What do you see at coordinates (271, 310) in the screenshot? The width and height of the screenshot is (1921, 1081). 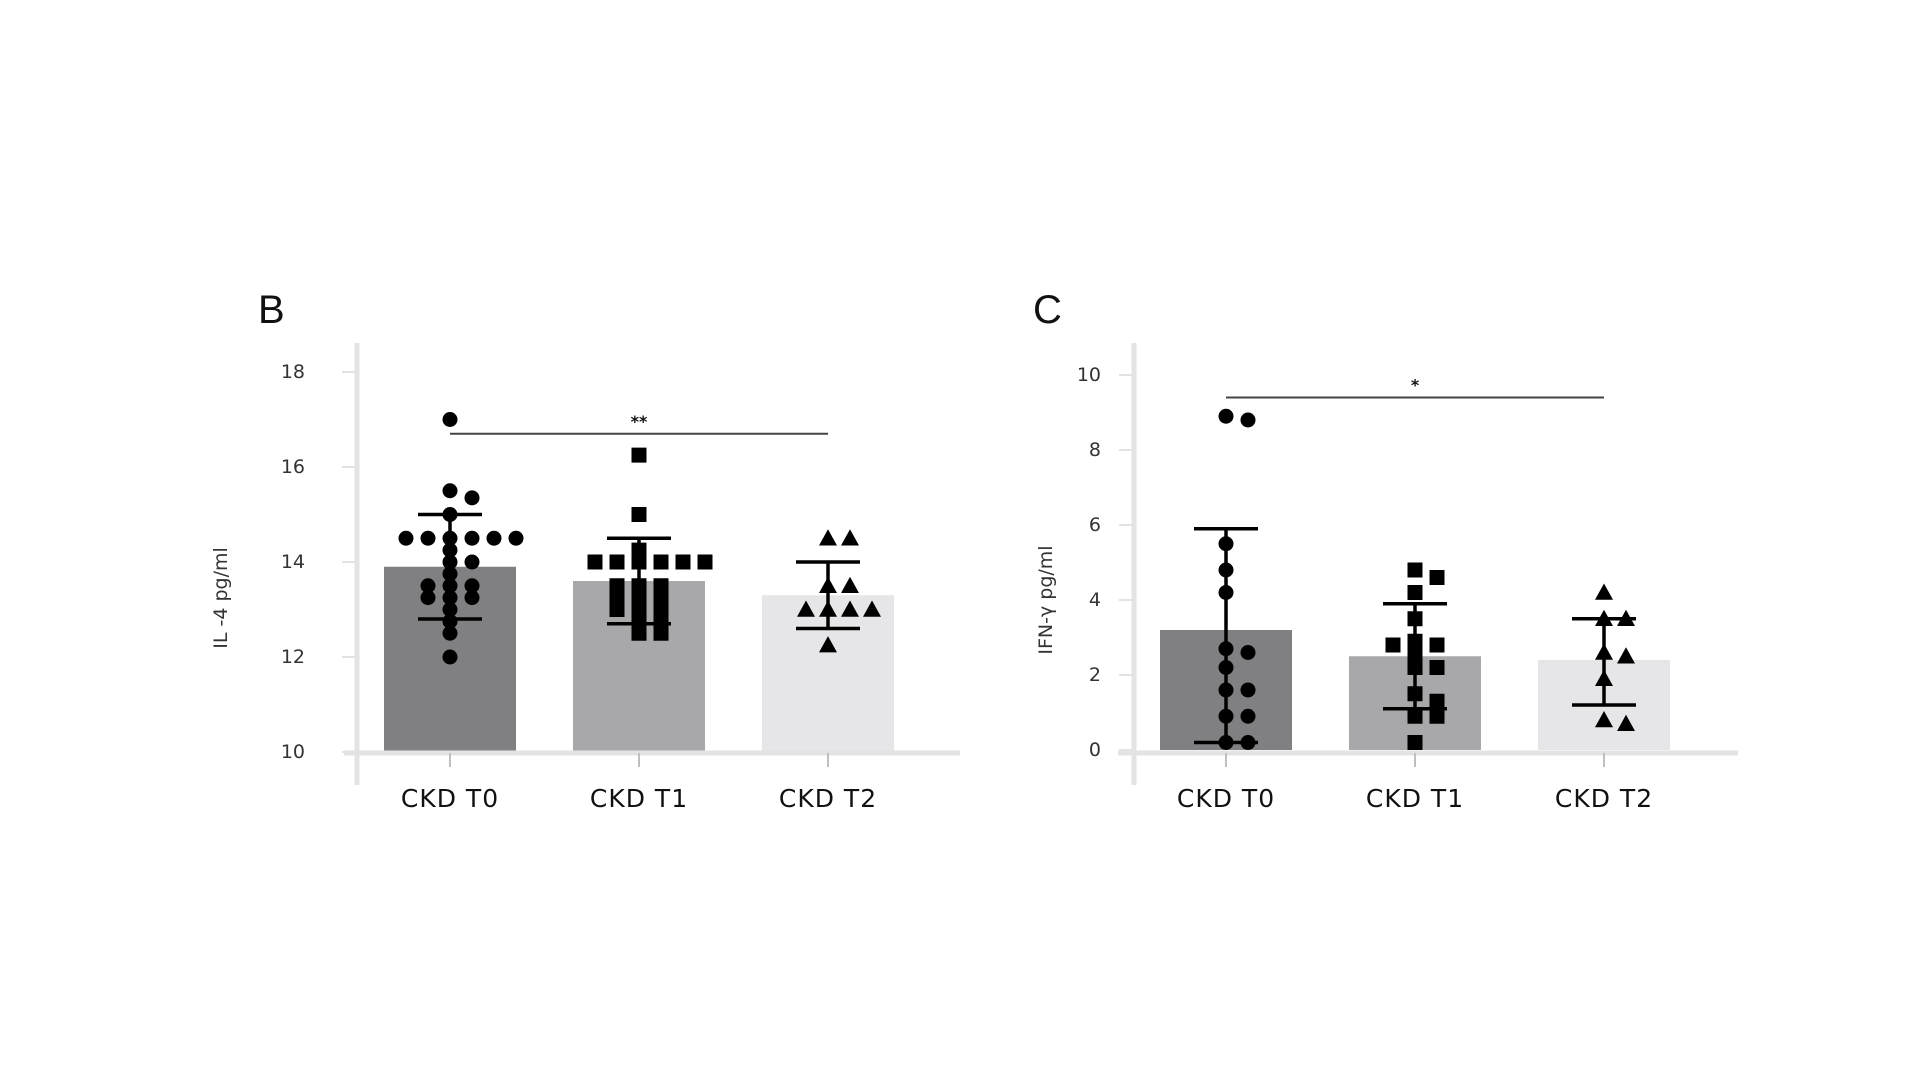 I see `panel-label: B` at bounding box center [271, 310].